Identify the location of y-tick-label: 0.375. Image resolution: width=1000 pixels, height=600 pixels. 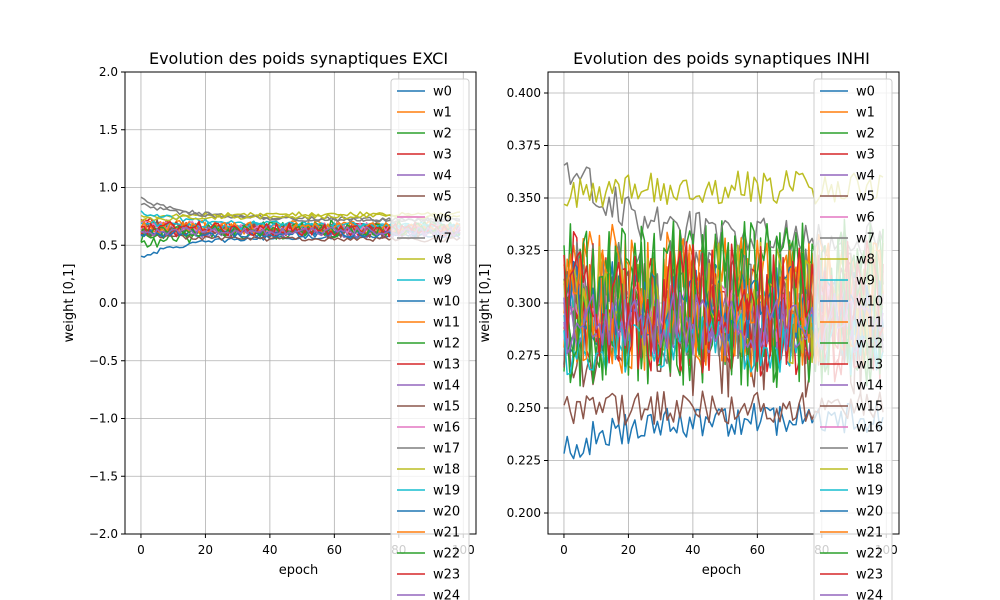
(524, 146).